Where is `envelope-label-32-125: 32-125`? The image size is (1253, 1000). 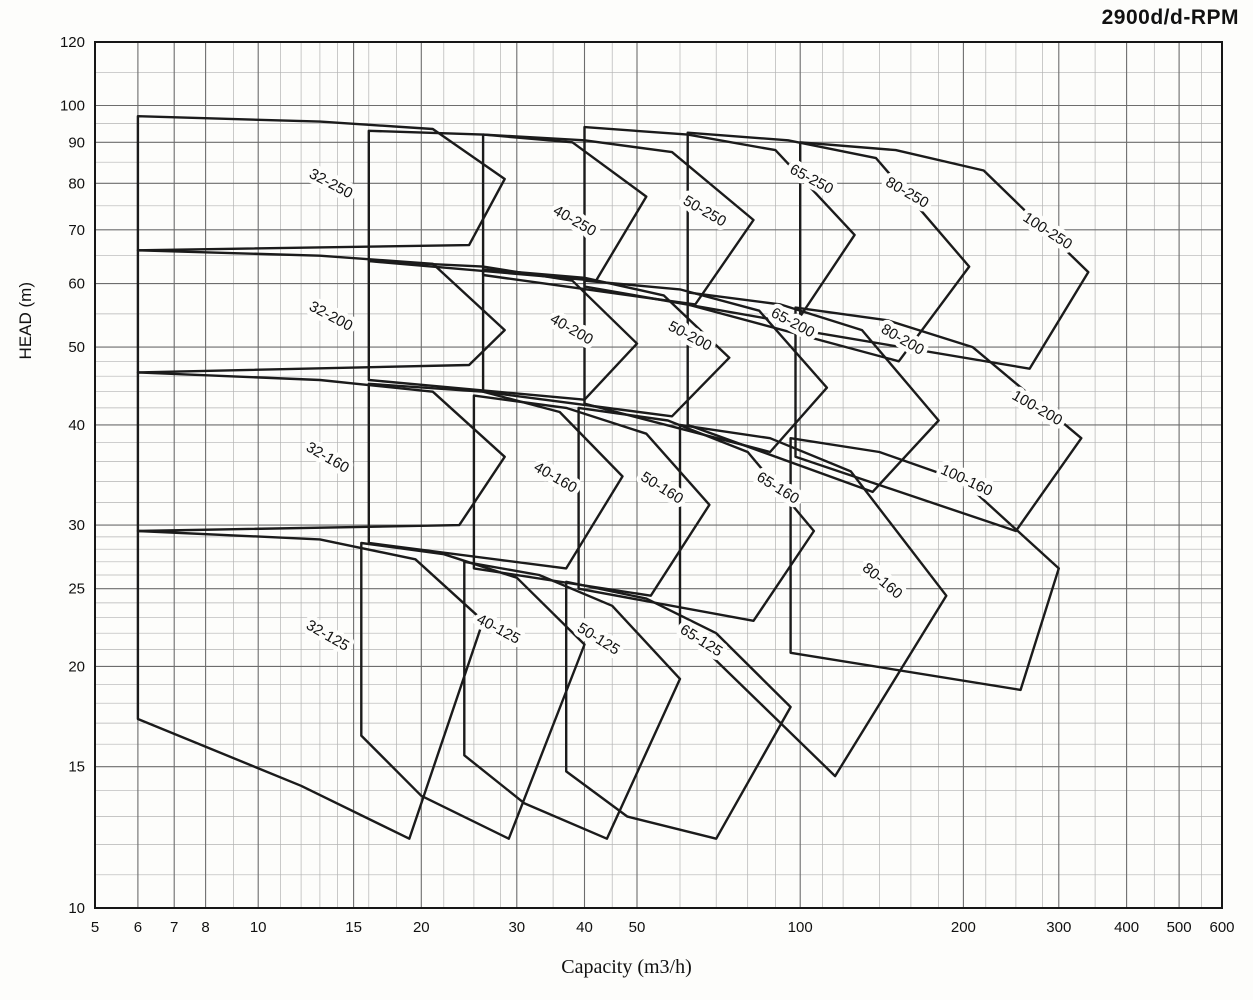
envelope-label-32-125: 32-125 is located at coordinates (327, 636).